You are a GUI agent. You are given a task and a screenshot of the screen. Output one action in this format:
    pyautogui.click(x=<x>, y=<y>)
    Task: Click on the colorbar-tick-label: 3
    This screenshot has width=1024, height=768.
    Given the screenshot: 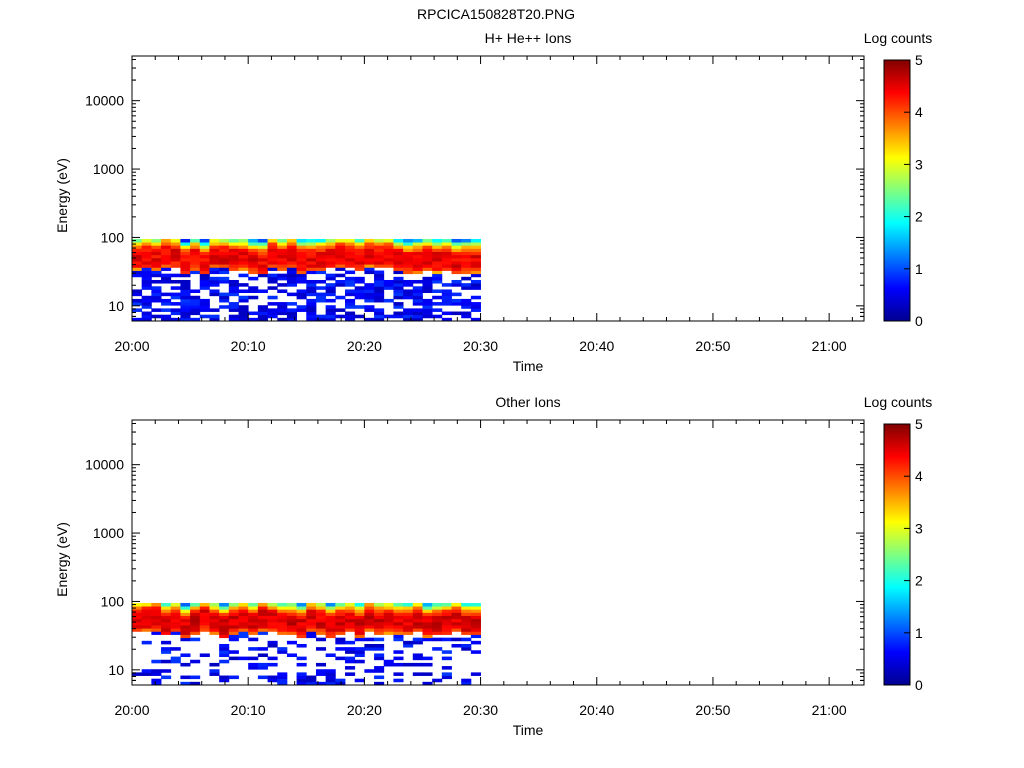 What is the action you would take?
    pyautogui.click(x=919, y=528)
    